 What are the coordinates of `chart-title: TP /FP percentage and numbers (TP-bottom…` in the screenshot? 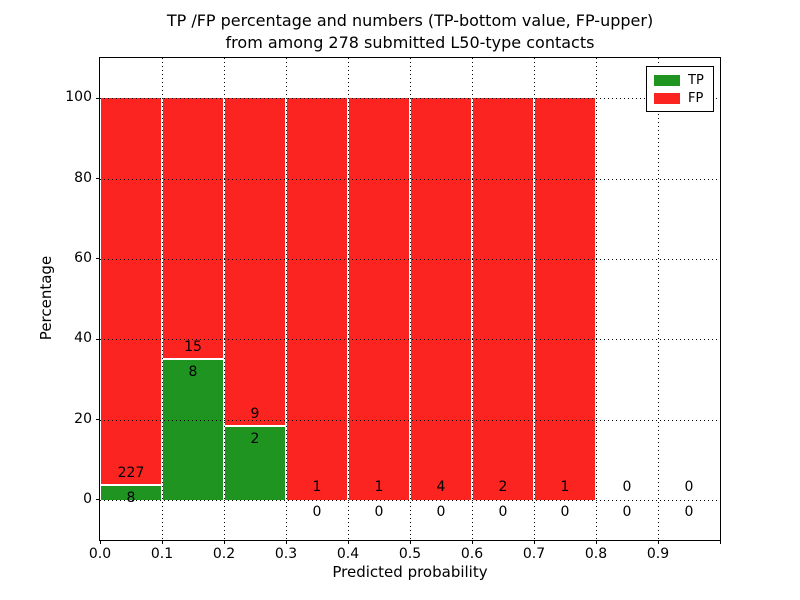 It's located at (410, 32).